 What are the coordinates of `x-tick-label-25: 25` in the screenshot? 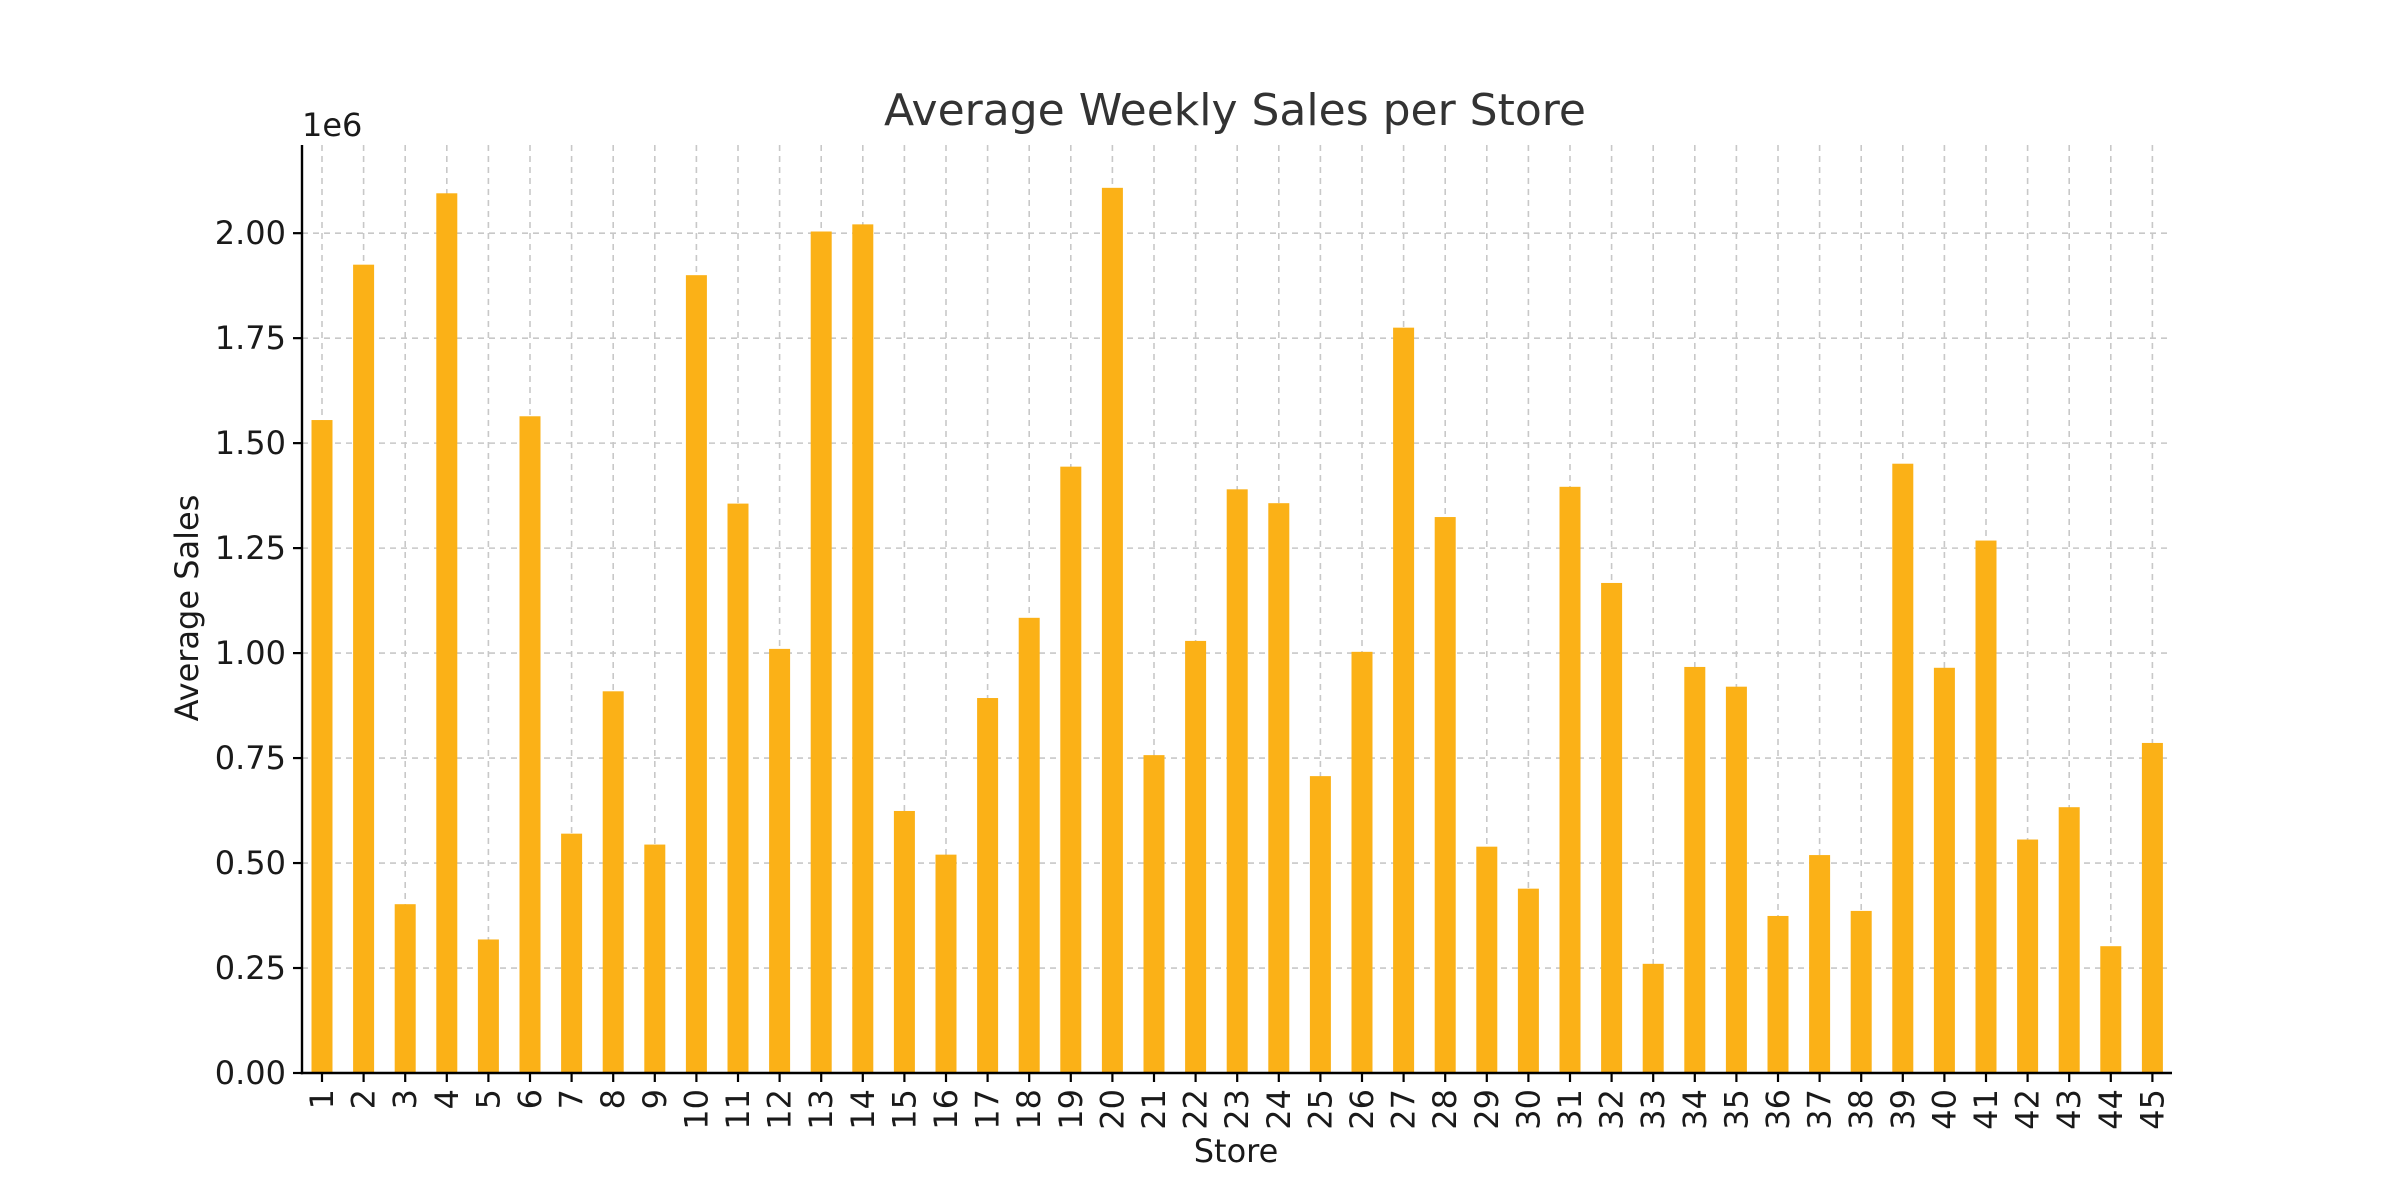 It's located at (1320, 1109).